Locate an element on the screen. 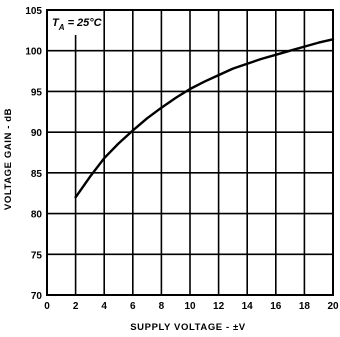 The width and height of the screenshot is (340, 337). y-tick-label: 85 is located at coordinates (37, 174).